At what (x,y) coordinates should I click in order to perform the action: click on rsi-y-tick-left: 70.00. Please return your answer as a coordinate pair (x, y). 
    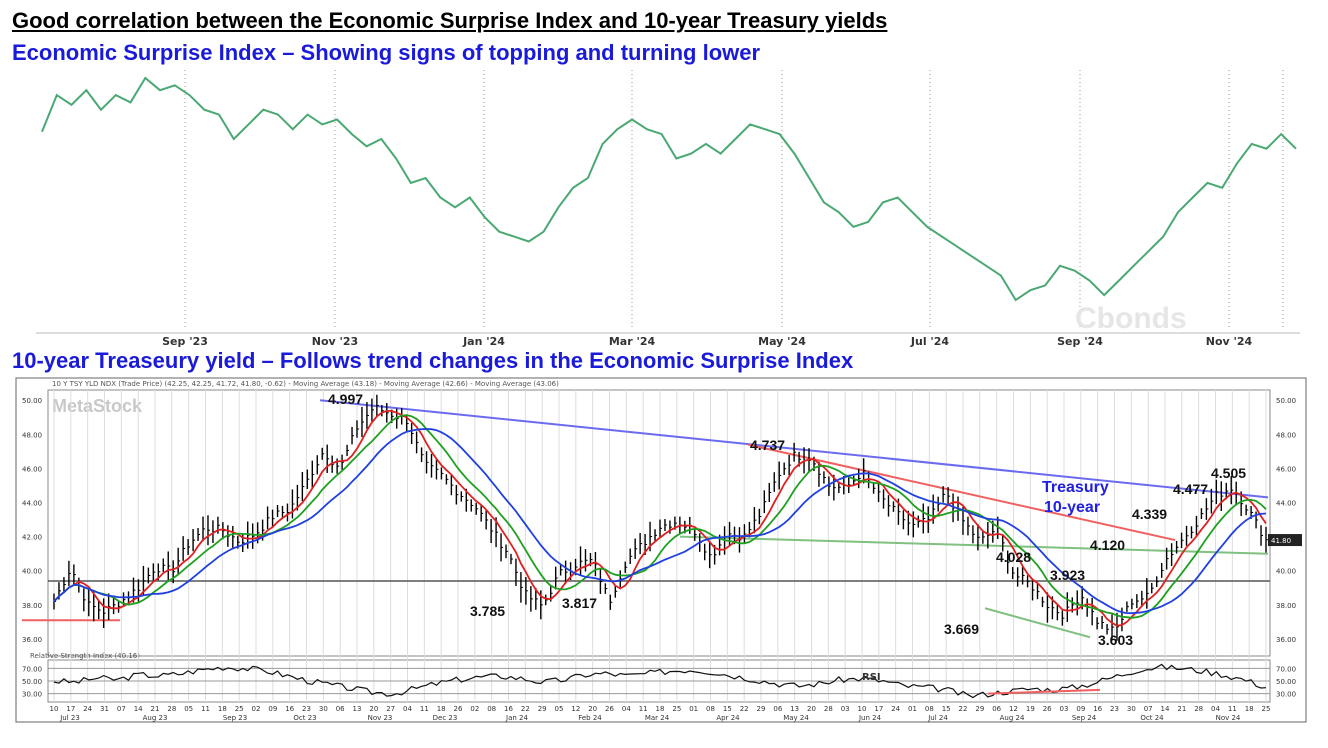
    Looking at the image, I should click on (32, 669).